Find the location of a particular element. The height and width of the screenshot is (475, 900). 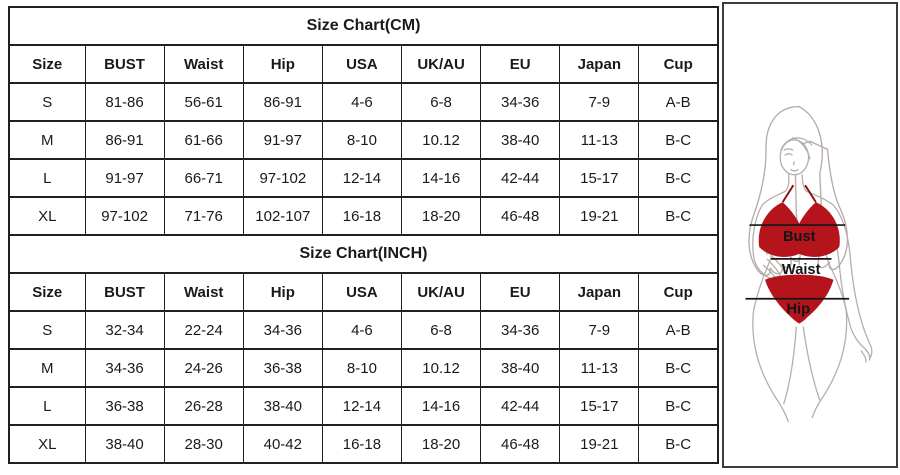

leg-left-outer-line is located at coordinates (771, 367).